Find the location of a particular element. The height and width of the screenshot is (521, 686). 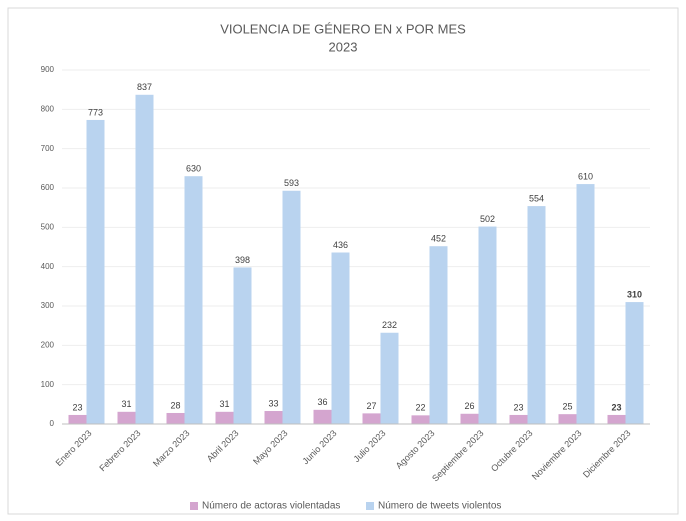

y-tick-label: 900 is located at coordinates (48, 69).